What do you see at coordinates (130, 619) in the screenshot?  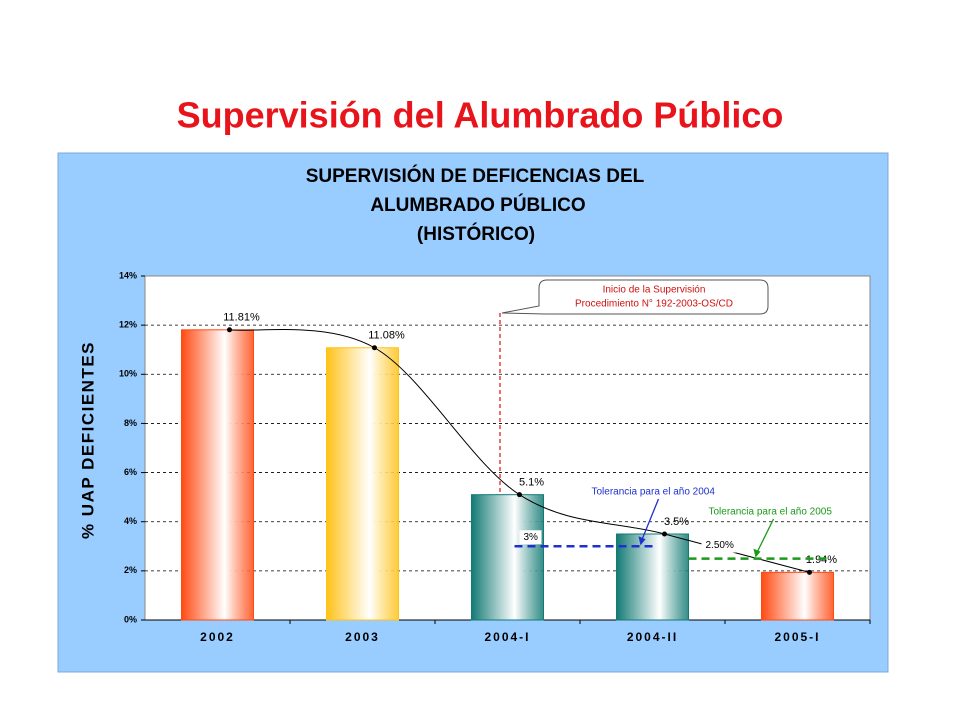 I see `y-tick-label: 0%` at bounding box center [130, 619].